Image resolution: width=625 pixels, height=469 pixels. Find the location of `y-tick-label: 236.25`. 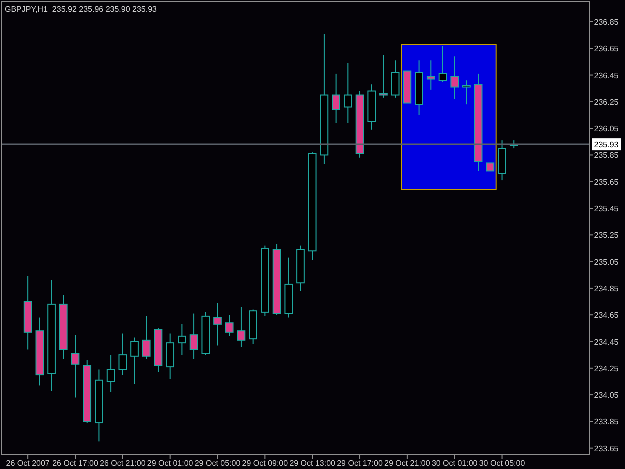

y-tick-label: 236.25 is located at coordinates (607, 102).